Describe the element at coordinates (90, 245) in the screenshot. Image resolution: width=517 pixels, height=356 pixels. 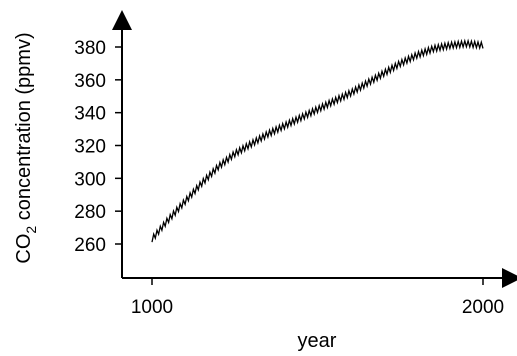
I see `y-tick-label: 260` at that location.